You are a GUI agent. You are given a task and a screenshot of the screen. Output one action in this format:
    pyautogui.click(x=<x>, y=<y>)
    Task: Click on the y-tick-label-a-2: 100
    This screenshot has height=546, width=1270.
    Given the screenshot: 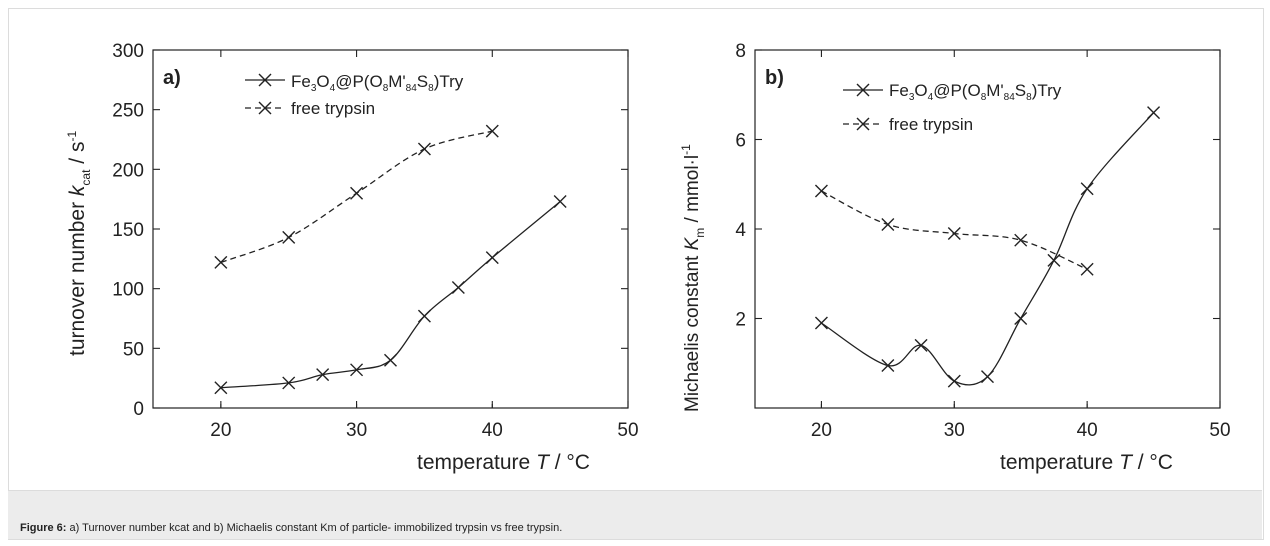 What is the action you would take?
    pyautogui.click(x=128, y=290)
    